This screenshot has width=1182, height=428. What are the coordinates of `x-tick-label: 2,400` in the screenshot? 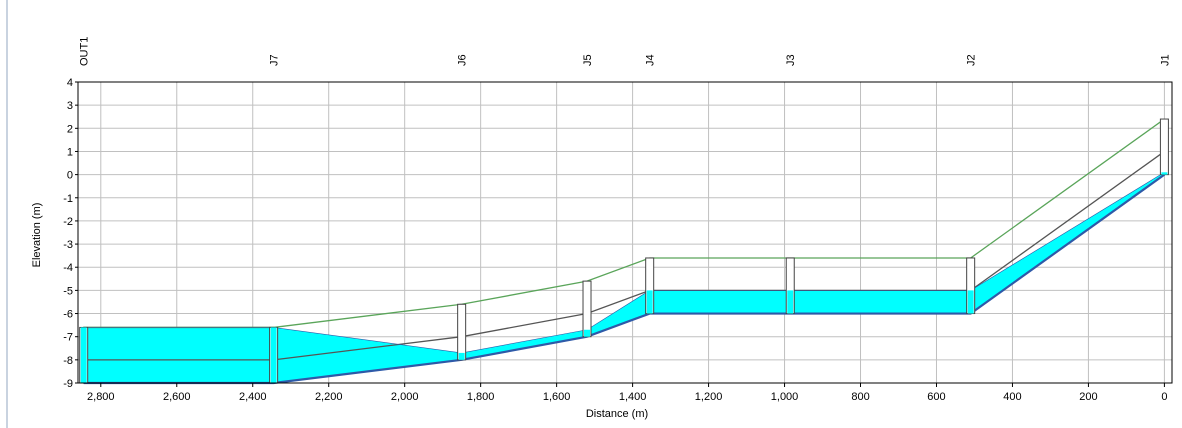 It's located at (253, 397).